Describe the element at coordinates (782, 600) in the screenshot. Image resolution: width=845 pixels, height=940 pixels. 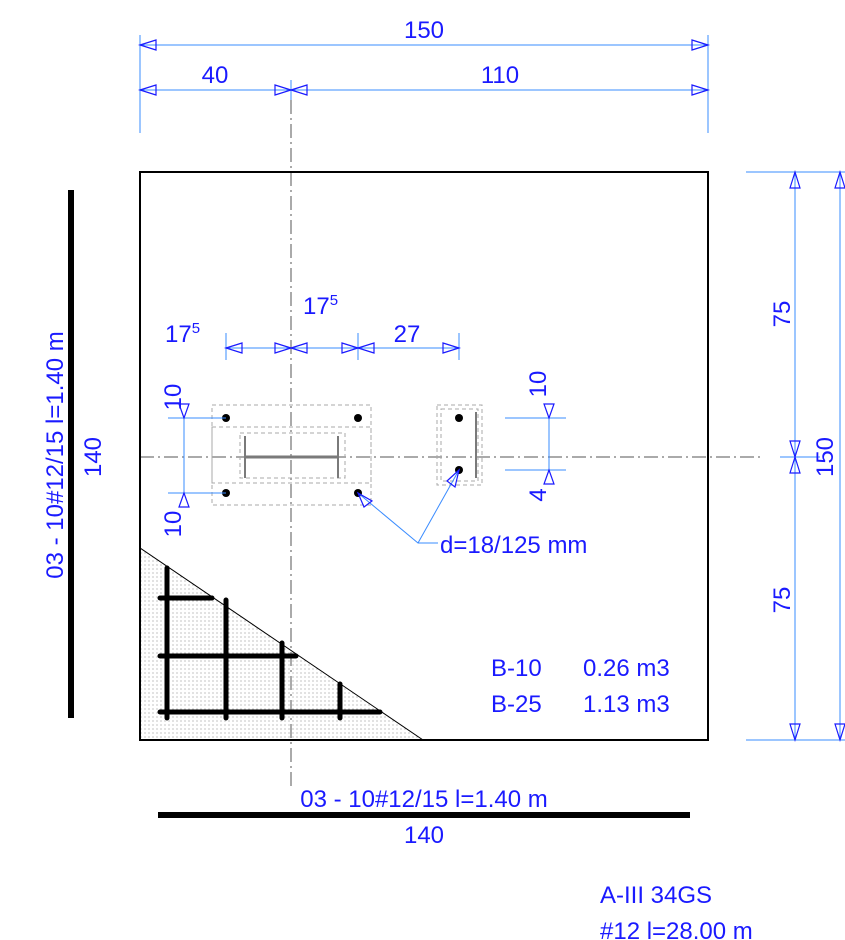
I see `dim-side-lower: 75` at that location.